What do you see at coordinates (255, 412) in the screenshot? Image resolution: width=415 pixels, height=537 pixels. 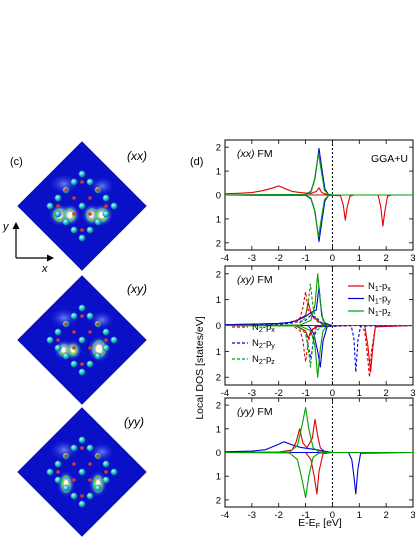 I see `plot-title: (yy) FM` at bounding box center [255, 412].